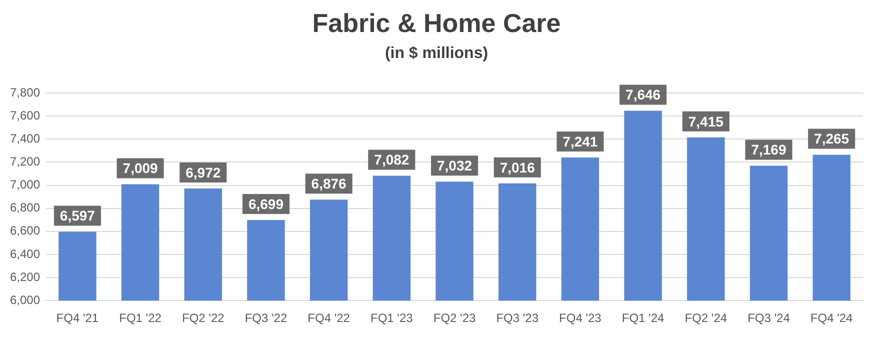  I want to click on x-tick-label: FQ2 '24, so click(706, 318).